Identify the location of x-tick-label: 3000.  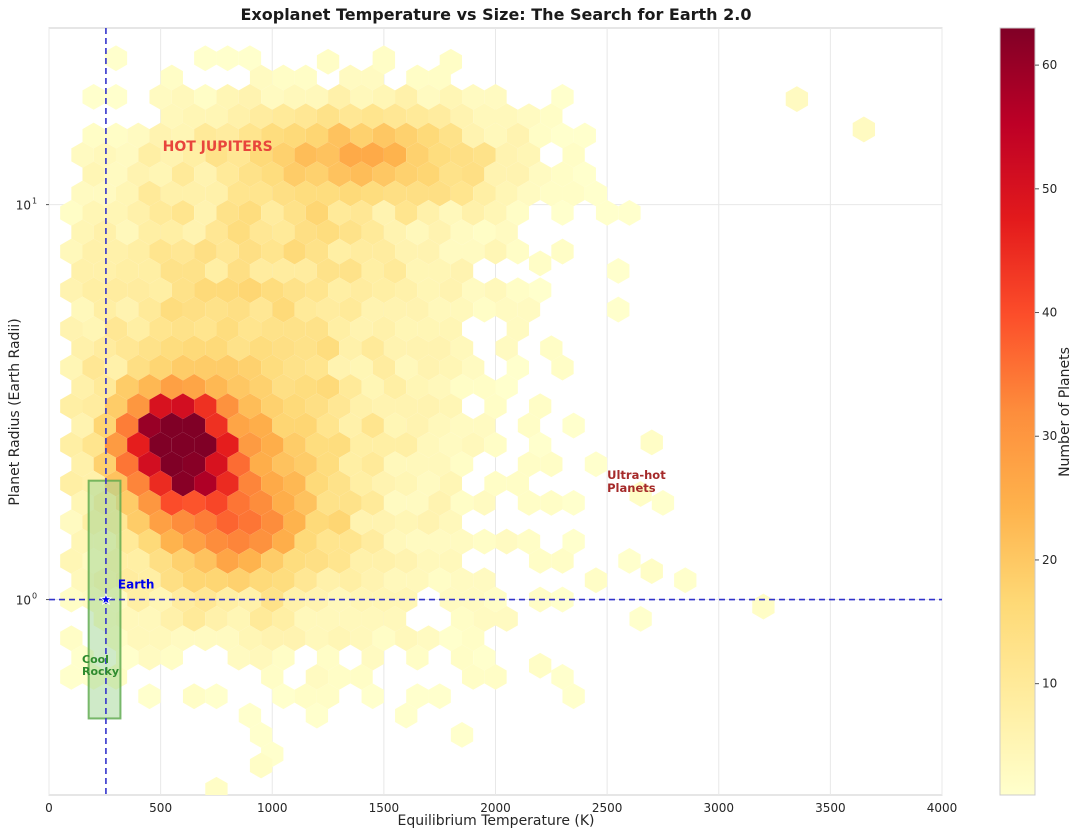
(718, 808).